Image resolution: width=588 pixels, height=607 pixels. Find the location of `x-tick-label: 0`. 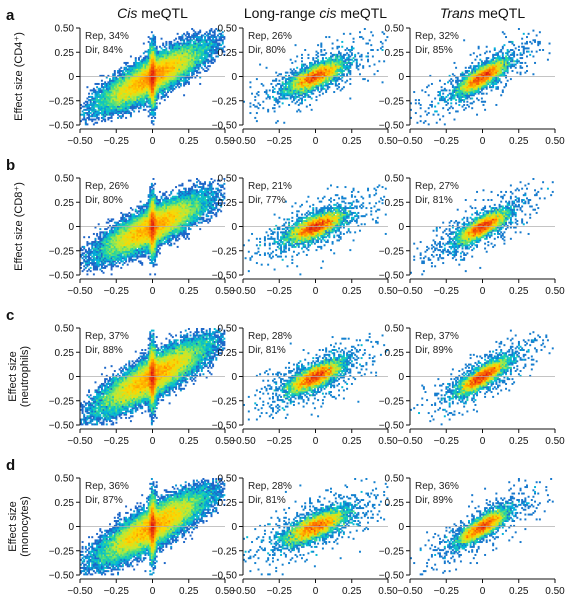

x-tick-label: 0 is located at coordinates (316, 141).